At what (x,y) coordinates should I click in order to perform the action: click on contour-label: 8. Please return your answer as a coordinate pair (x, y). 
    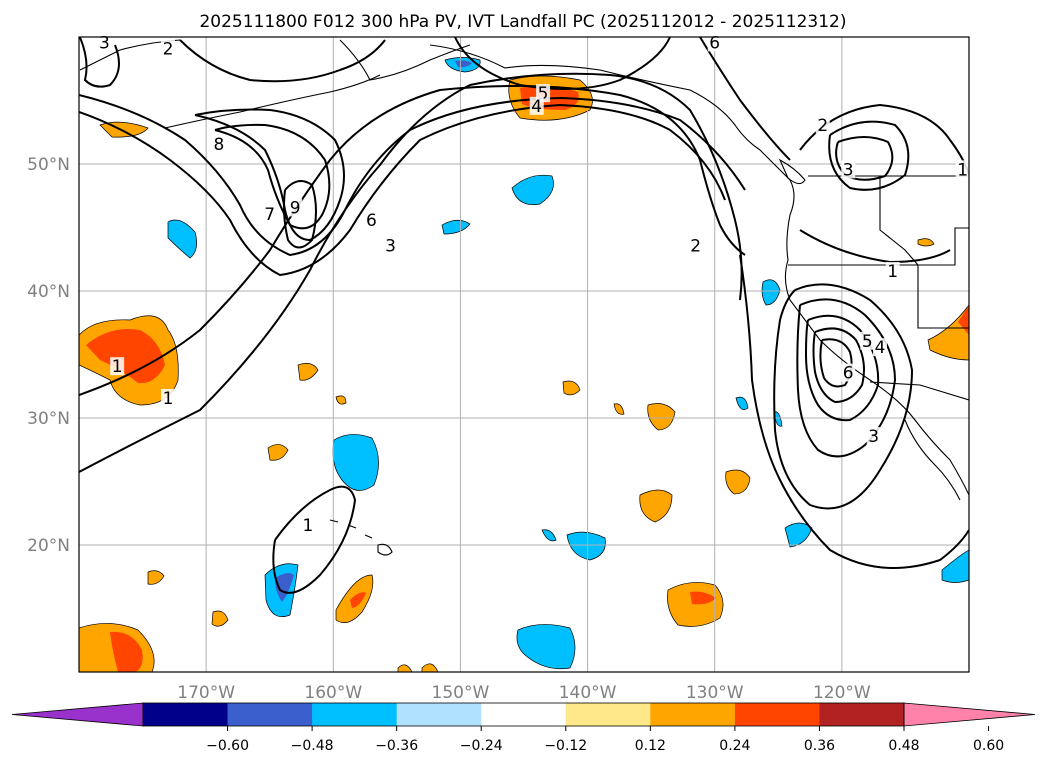
    Looking at the image, I should click on (218, 145).